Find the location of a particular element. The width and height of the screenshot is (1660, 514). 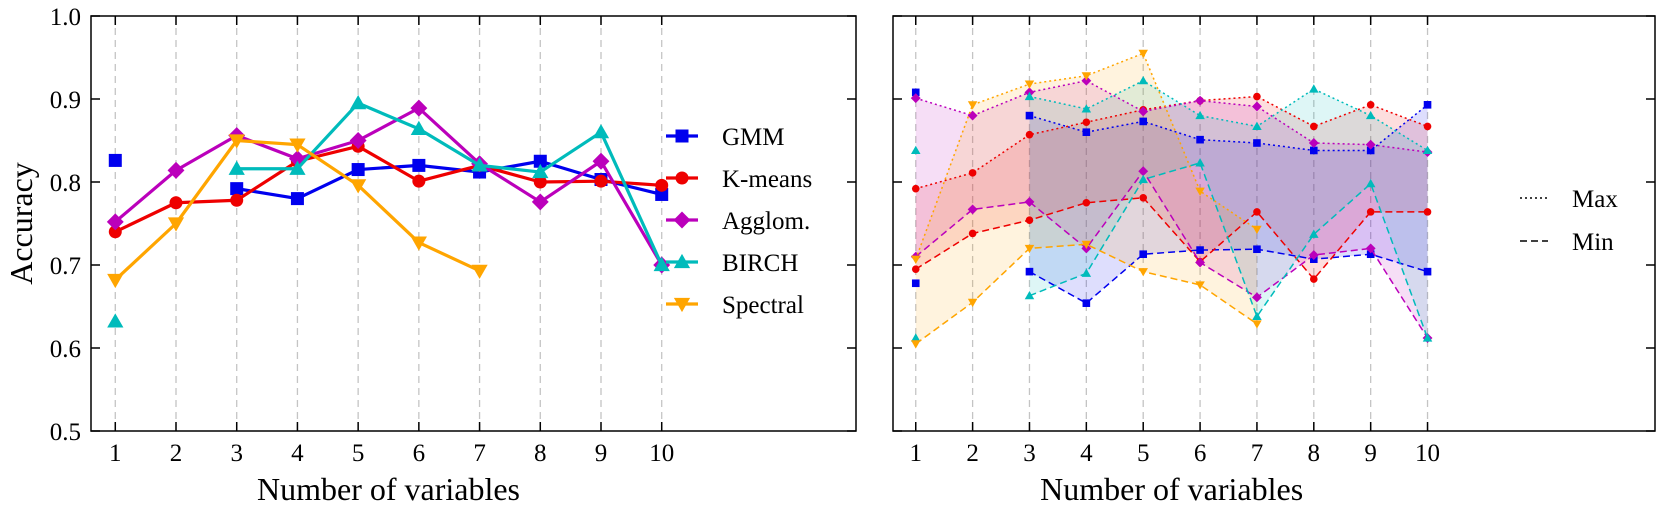

x-tick-label: 10 is located at coordinates (1427, 453).